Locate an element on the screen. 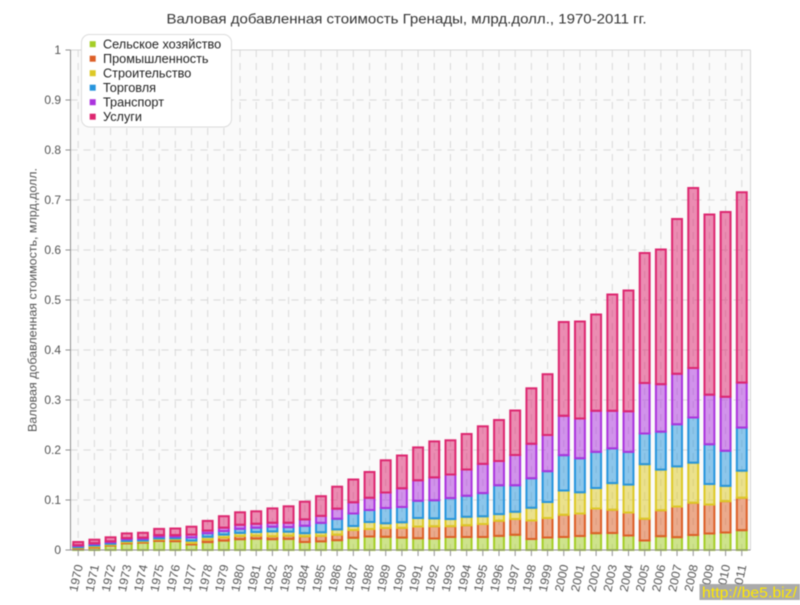 Image resolution: width=800 pixels, height=605 pixels. svg-text: 0.1 is located at coordinates (52, 500).